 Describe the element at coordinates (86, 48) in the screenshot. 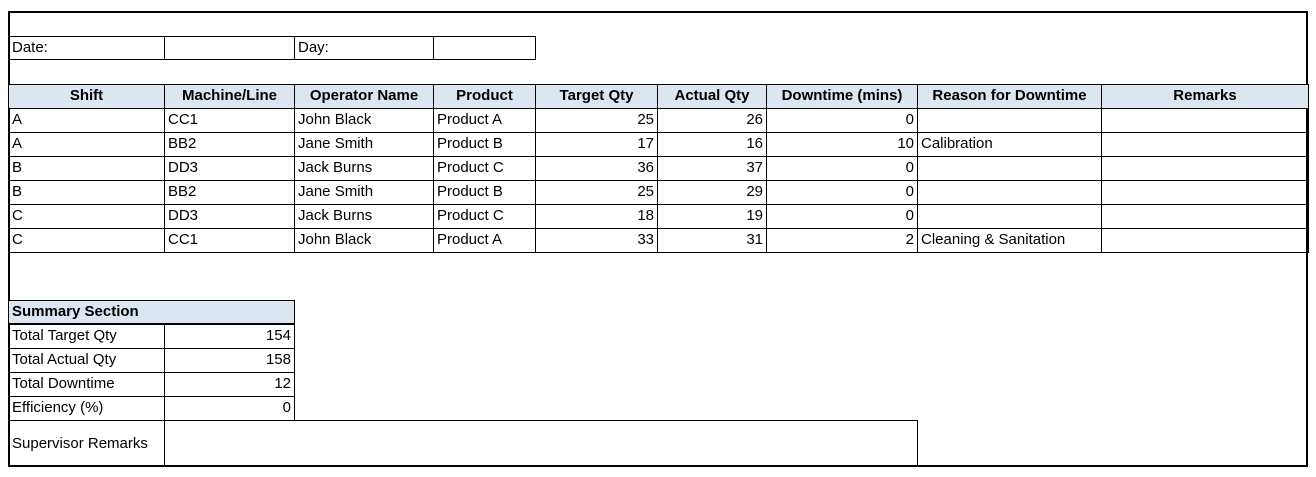

I see `date-label: Date:` at that location.